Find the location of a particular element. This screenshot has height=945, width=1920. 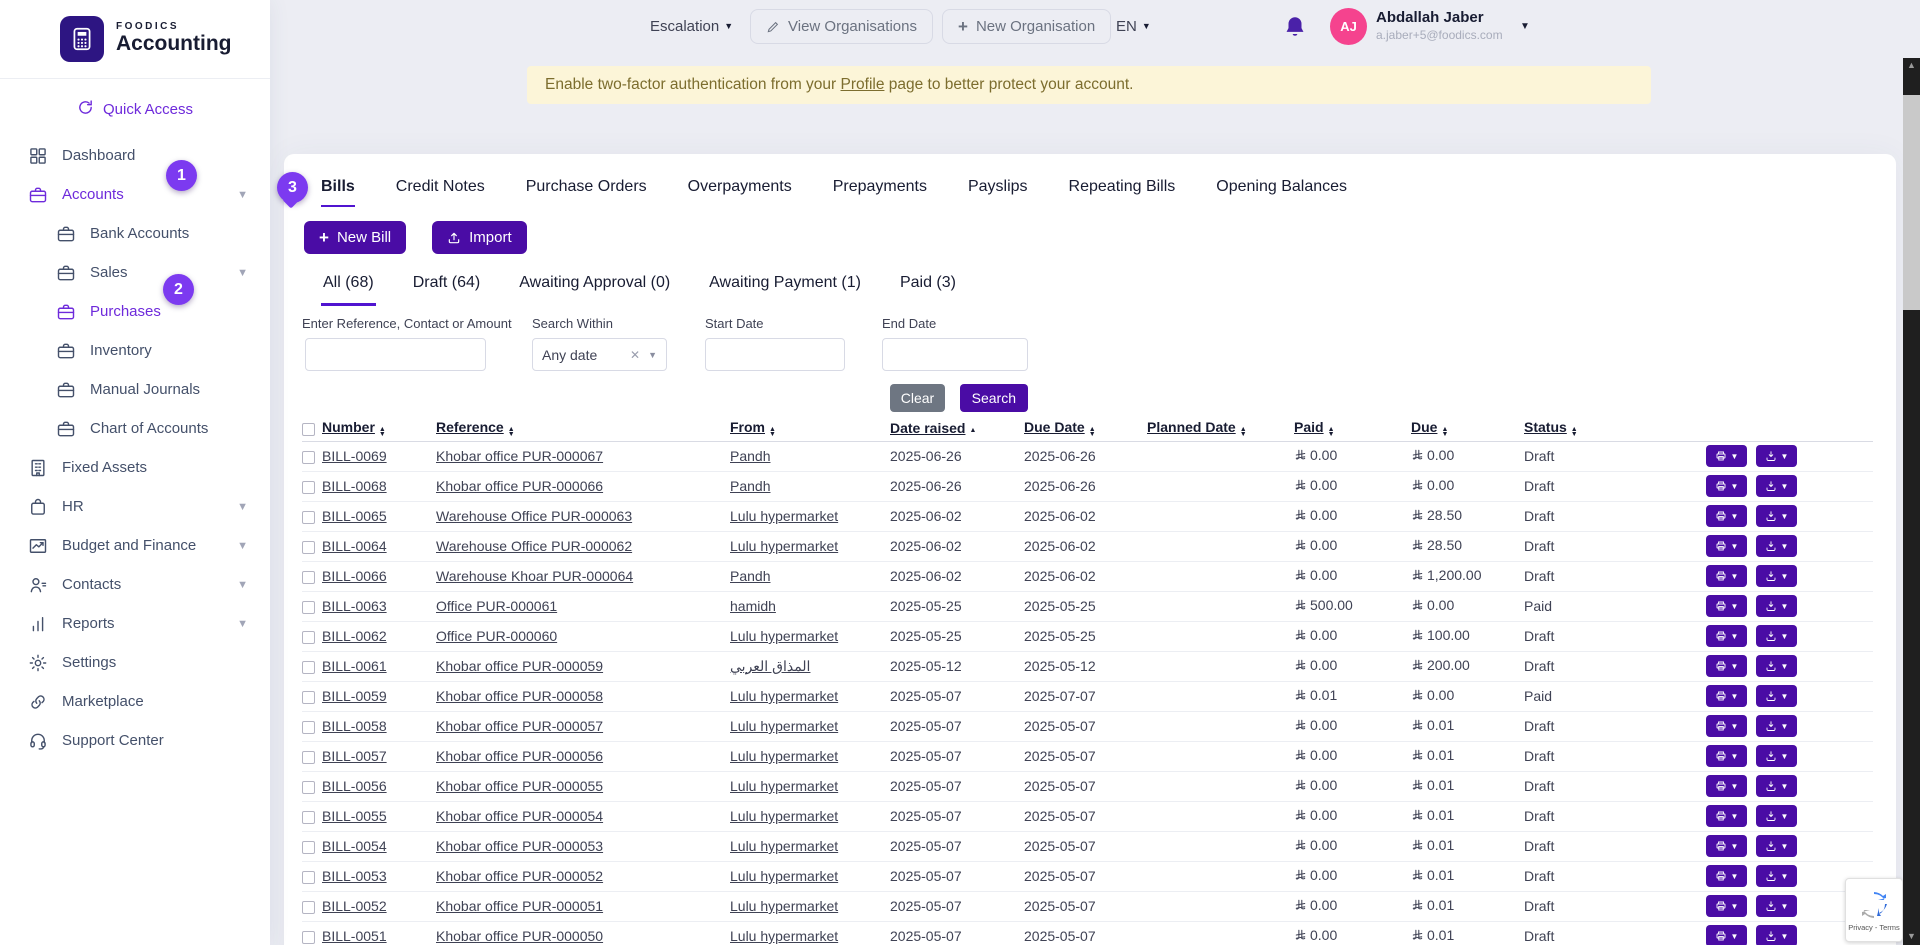

select-all-checkbox is located at coordinates (308, 430).